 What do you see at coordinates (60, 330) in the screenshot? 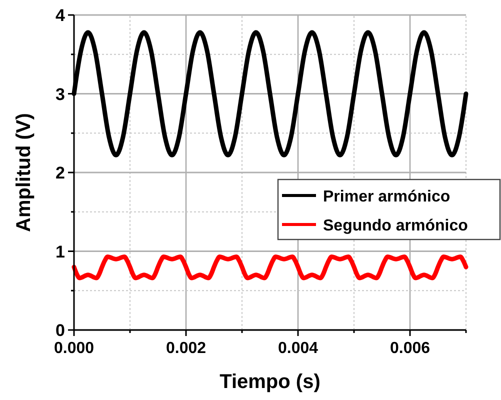
I see `y-tick-label: 0` at bounding box center [60, 330].